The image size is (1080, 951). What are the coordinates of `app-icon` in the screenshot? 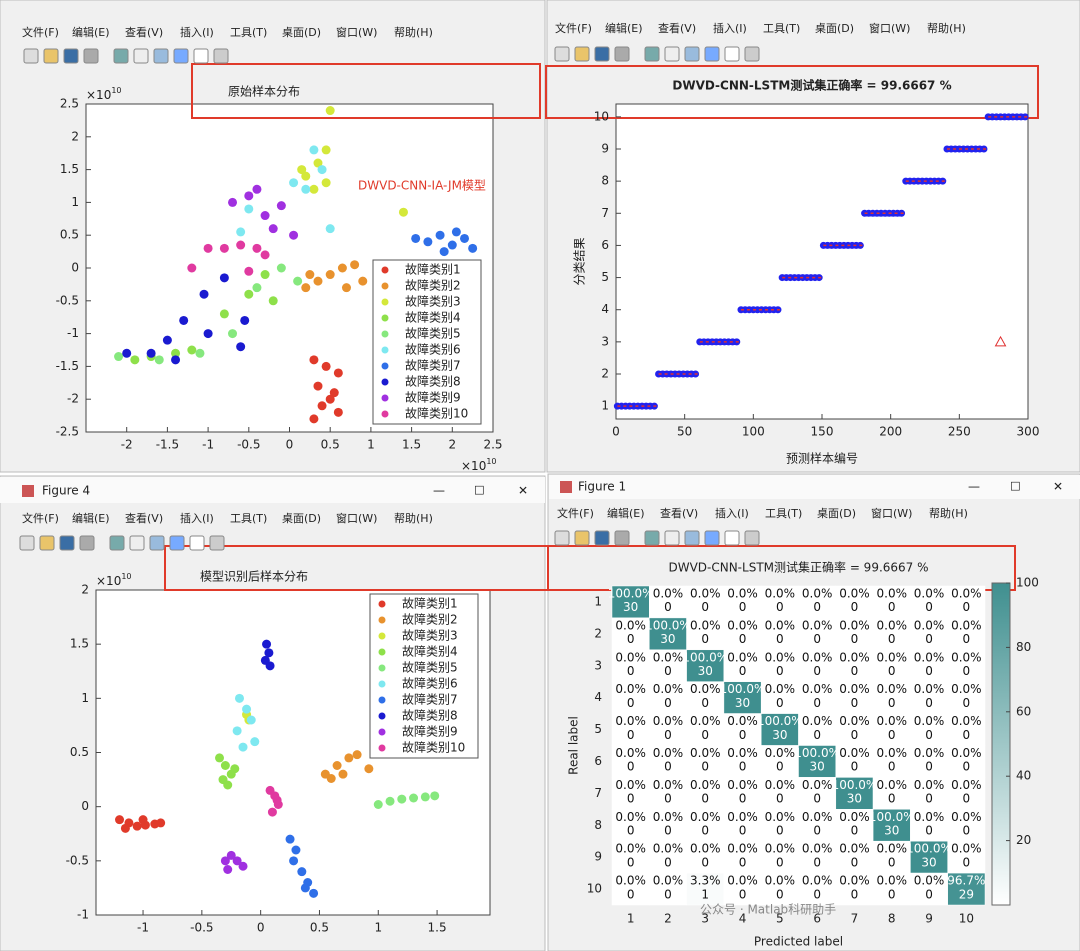 It's located at (566, 487).